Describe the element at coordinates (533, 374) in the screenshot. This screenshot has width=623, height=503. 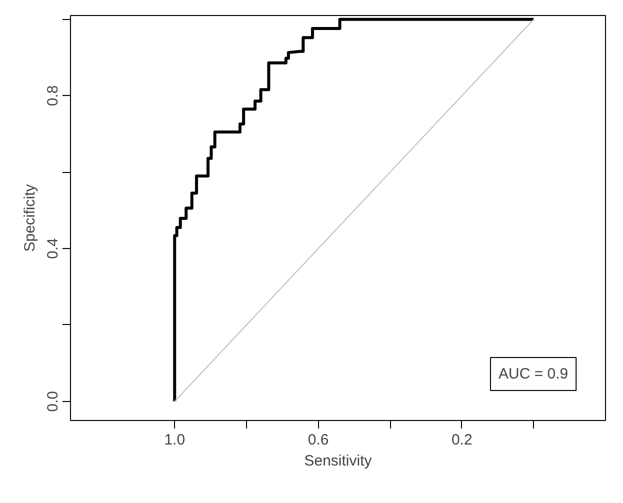
I see `annotation: AUC = 0.9` at that location.